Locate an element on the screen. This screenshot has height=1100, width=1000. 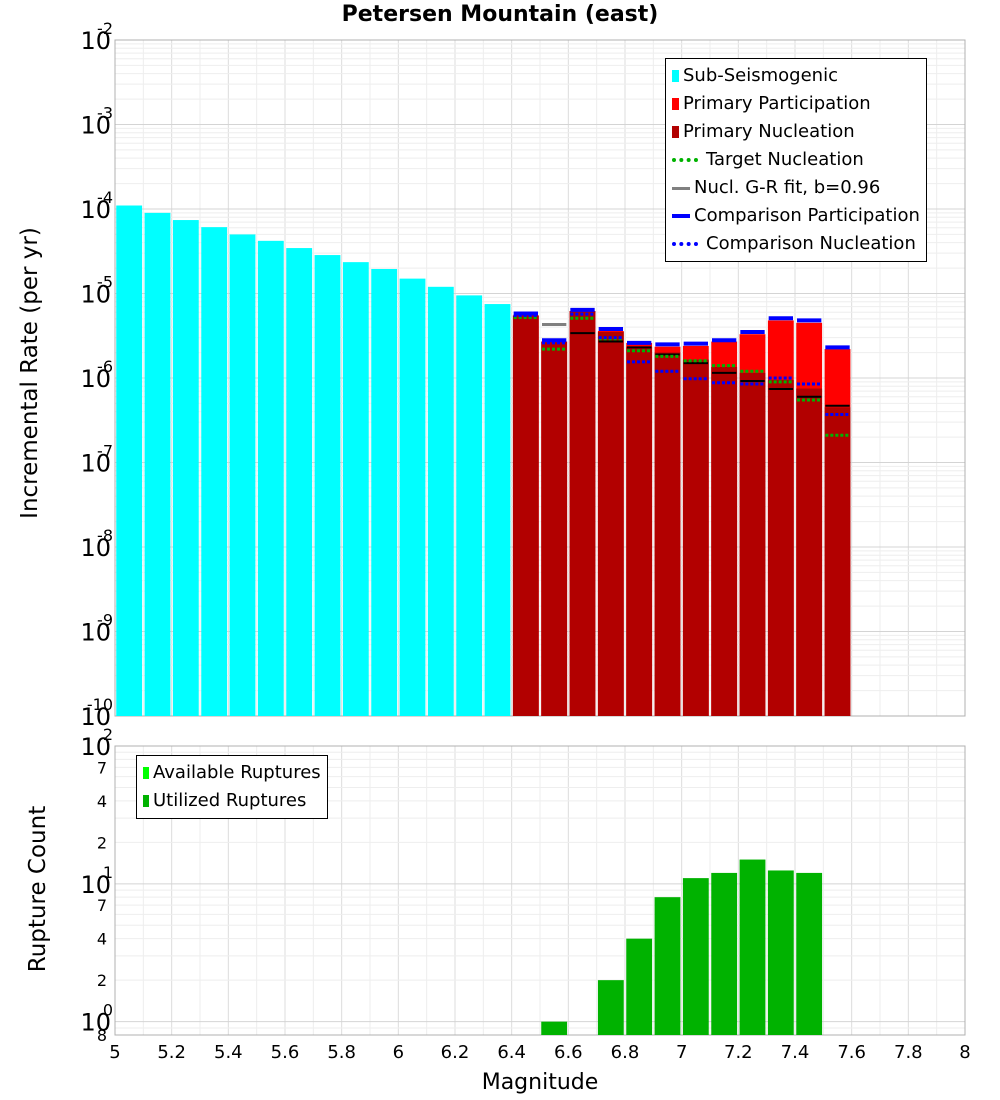
x-tick-label: 6.2 is located at coordinates (455, 1052).